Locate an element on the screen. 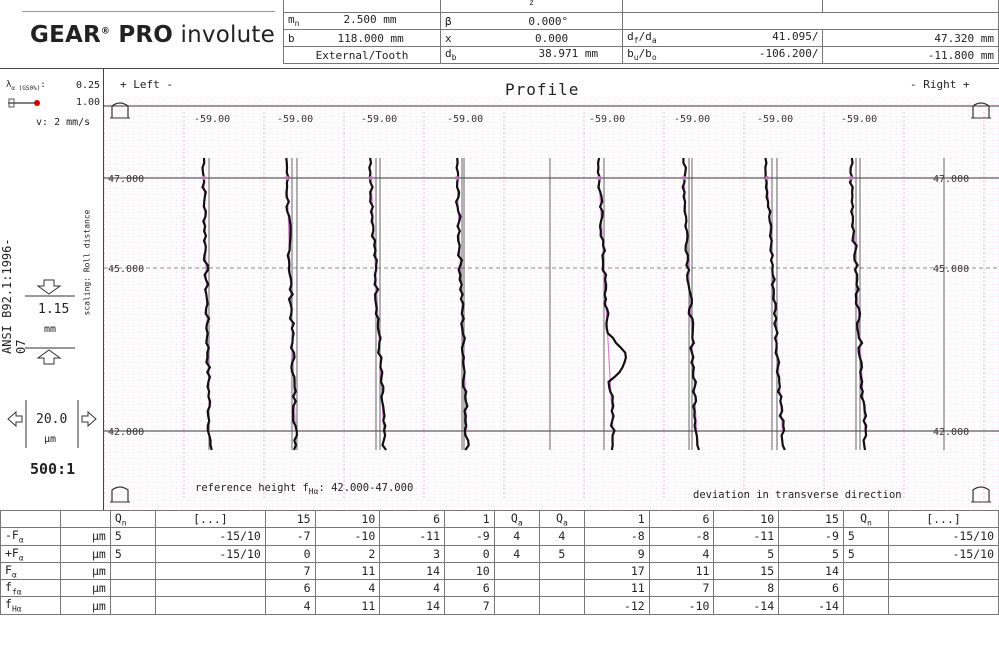 The width and height of the screenshot is (999, 650). results-cell: 17 is located at coordinates (616, 571).